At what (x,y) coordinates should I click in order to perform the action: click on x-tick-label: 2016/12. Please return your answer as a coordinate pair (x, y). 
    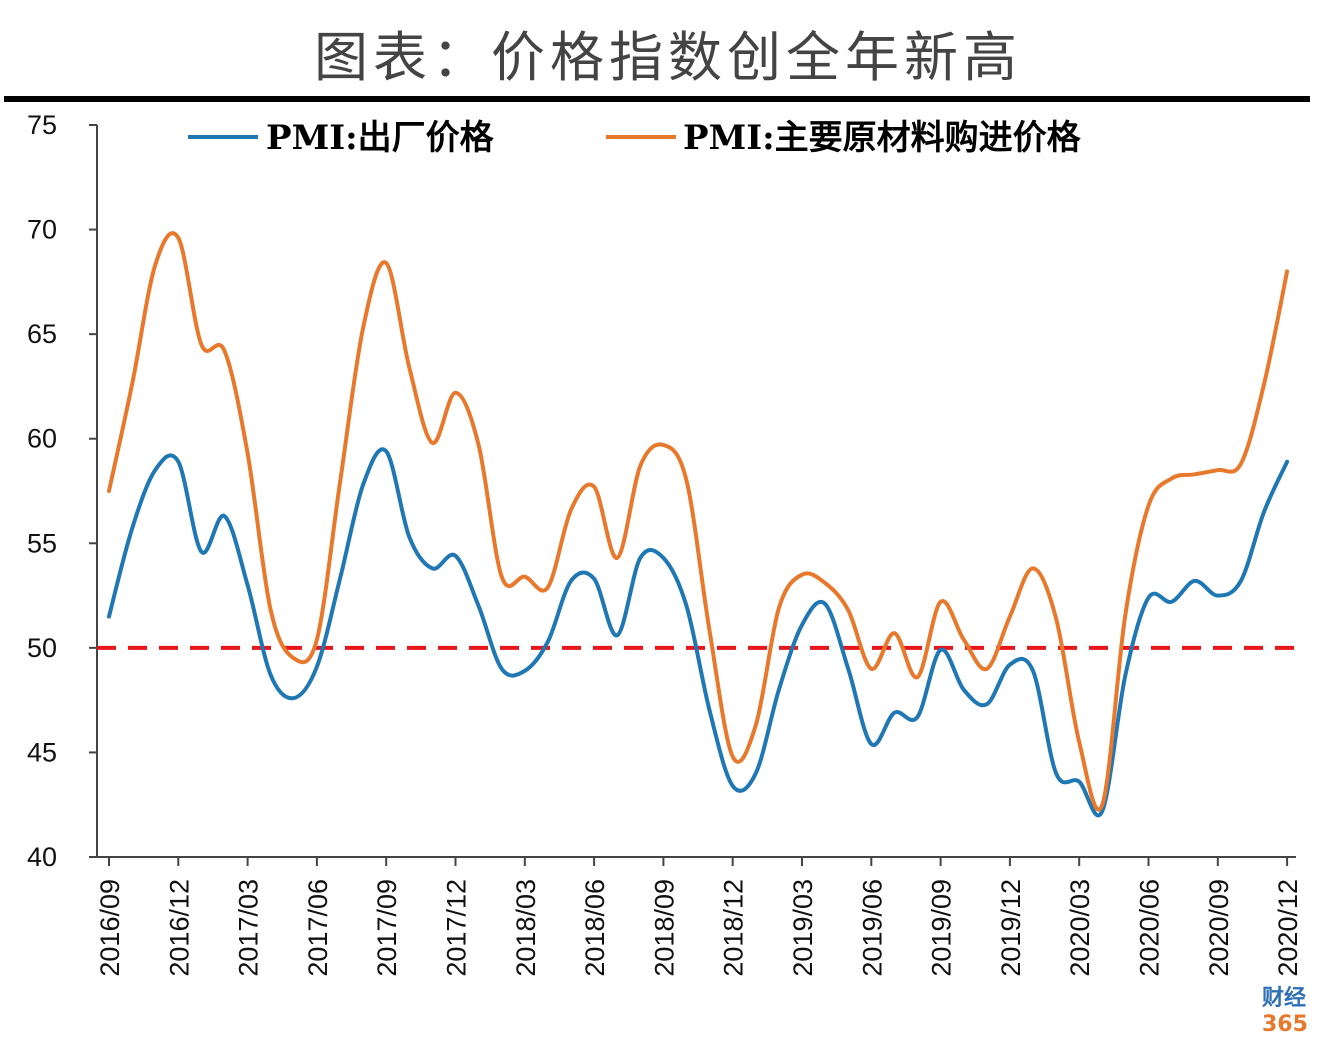
    Looking at the image, I should click on (179, 928).